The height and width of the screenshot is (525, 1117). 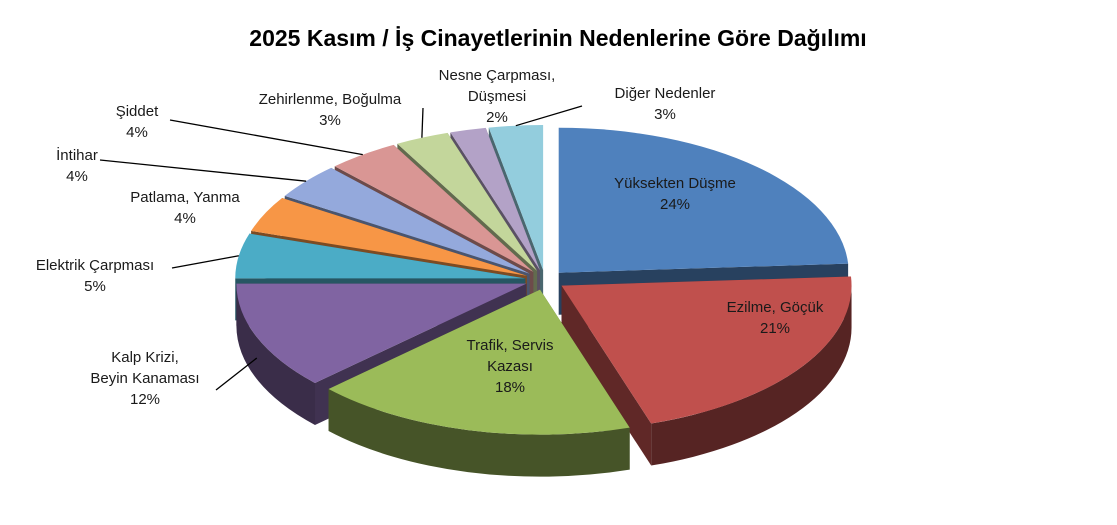 I want to click on value-label: 5%, so click(x=95, y=286).